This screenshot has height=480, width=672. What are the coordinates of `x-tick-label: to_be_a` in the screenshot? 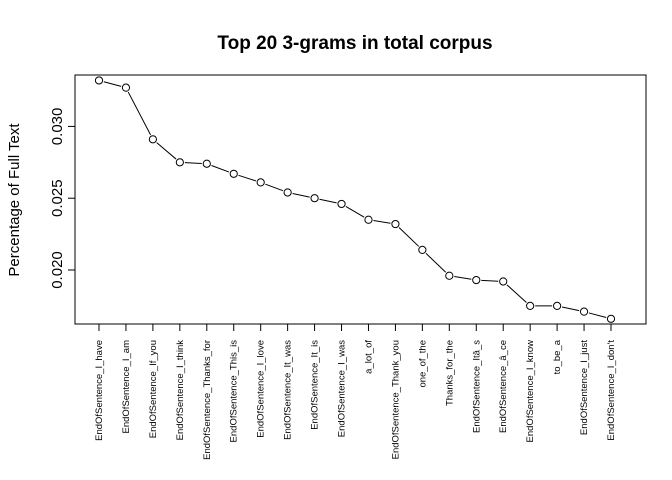 It's located at (557, 356).